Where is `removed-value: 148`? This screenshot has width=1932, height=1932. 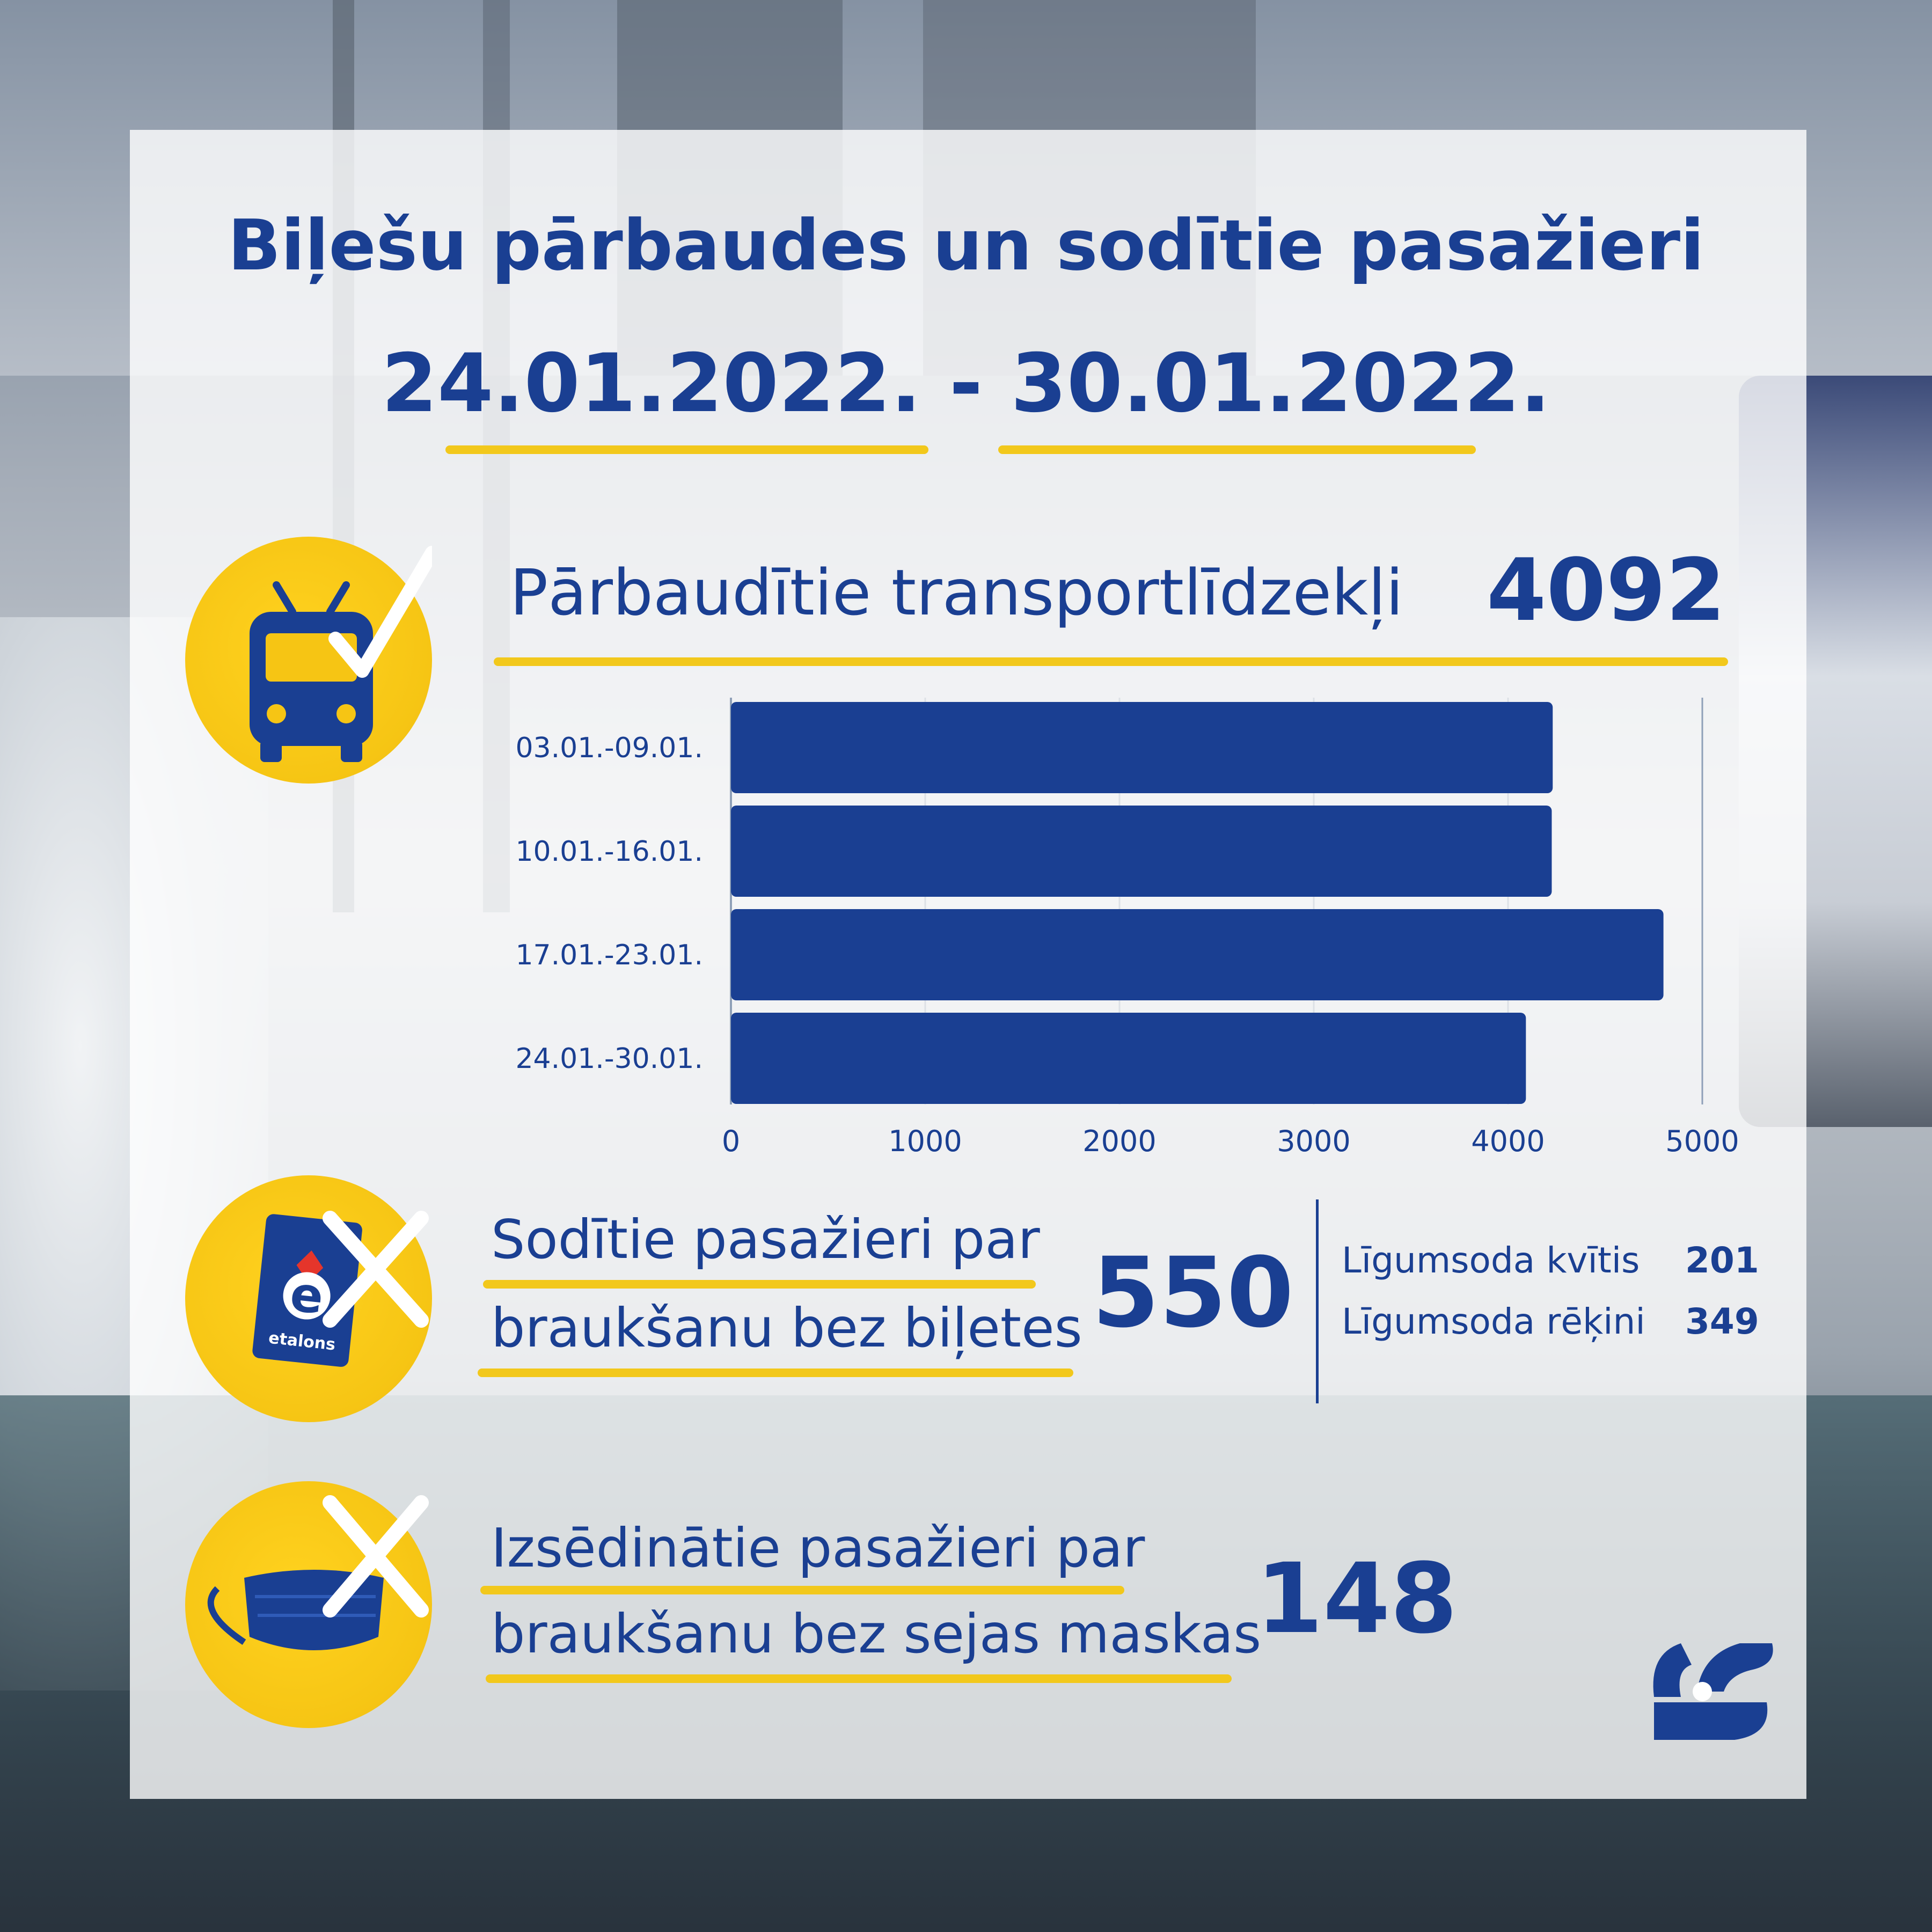
removed-value: 148 is located at coordinates (1357, 1599).